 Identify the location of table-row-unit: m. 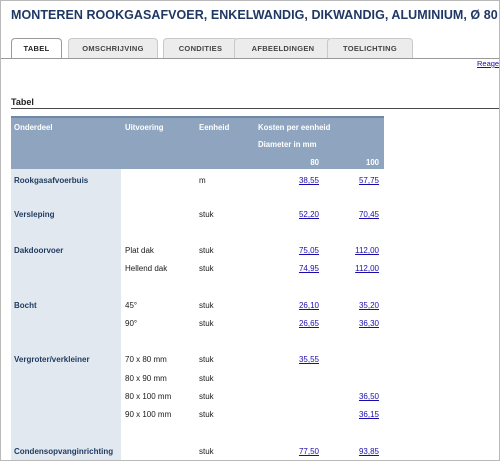
(202, 180).